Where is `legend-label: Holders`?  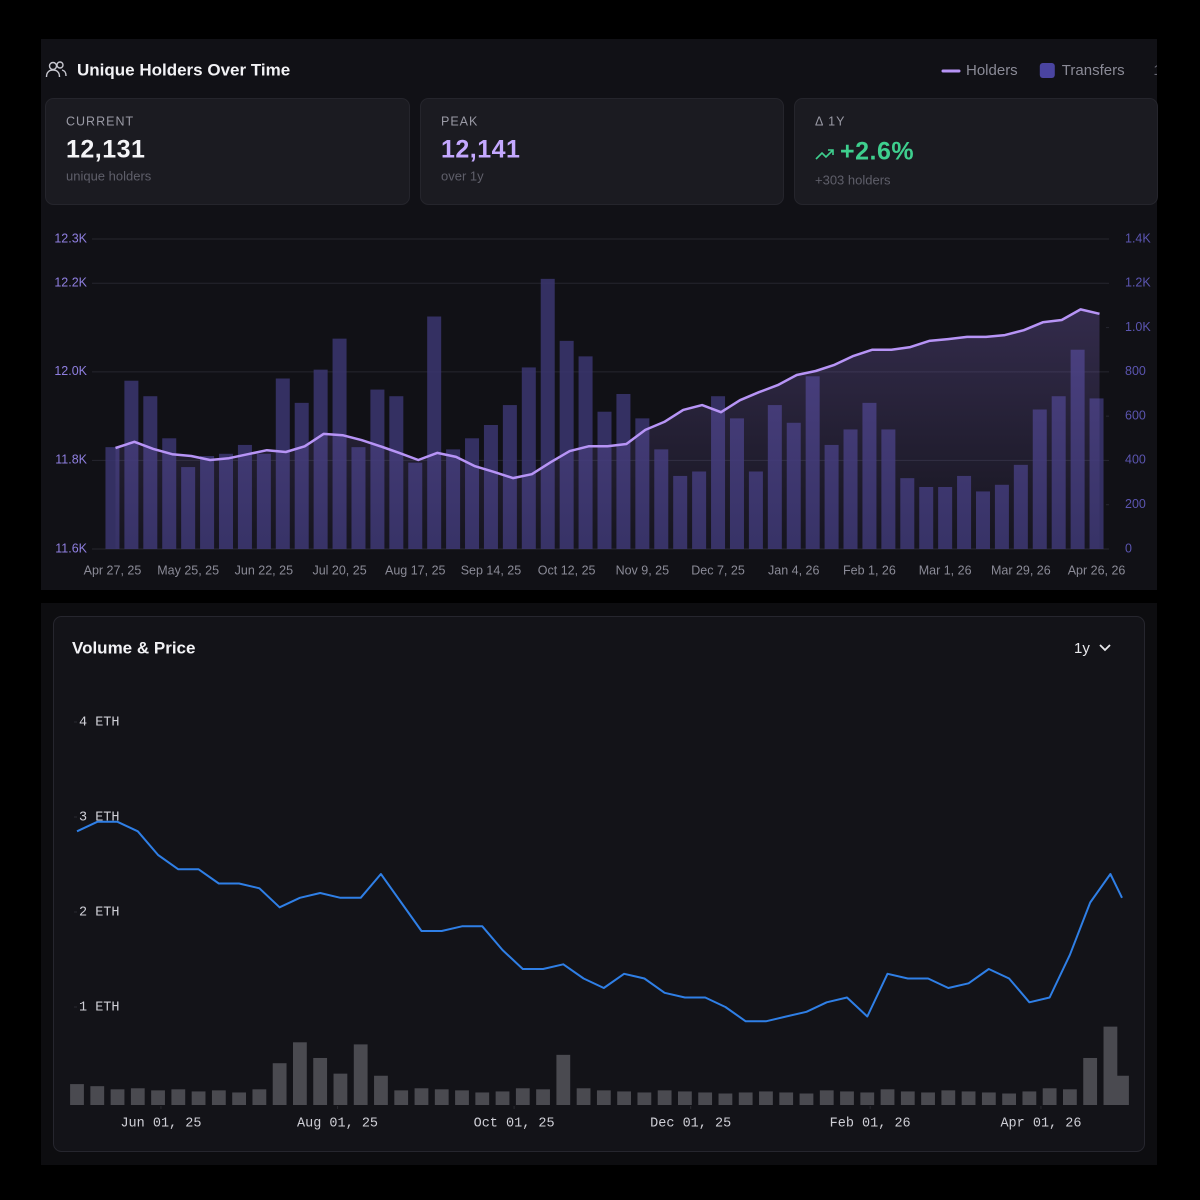
legend-label: Holders is located at coordinates (992, 70).